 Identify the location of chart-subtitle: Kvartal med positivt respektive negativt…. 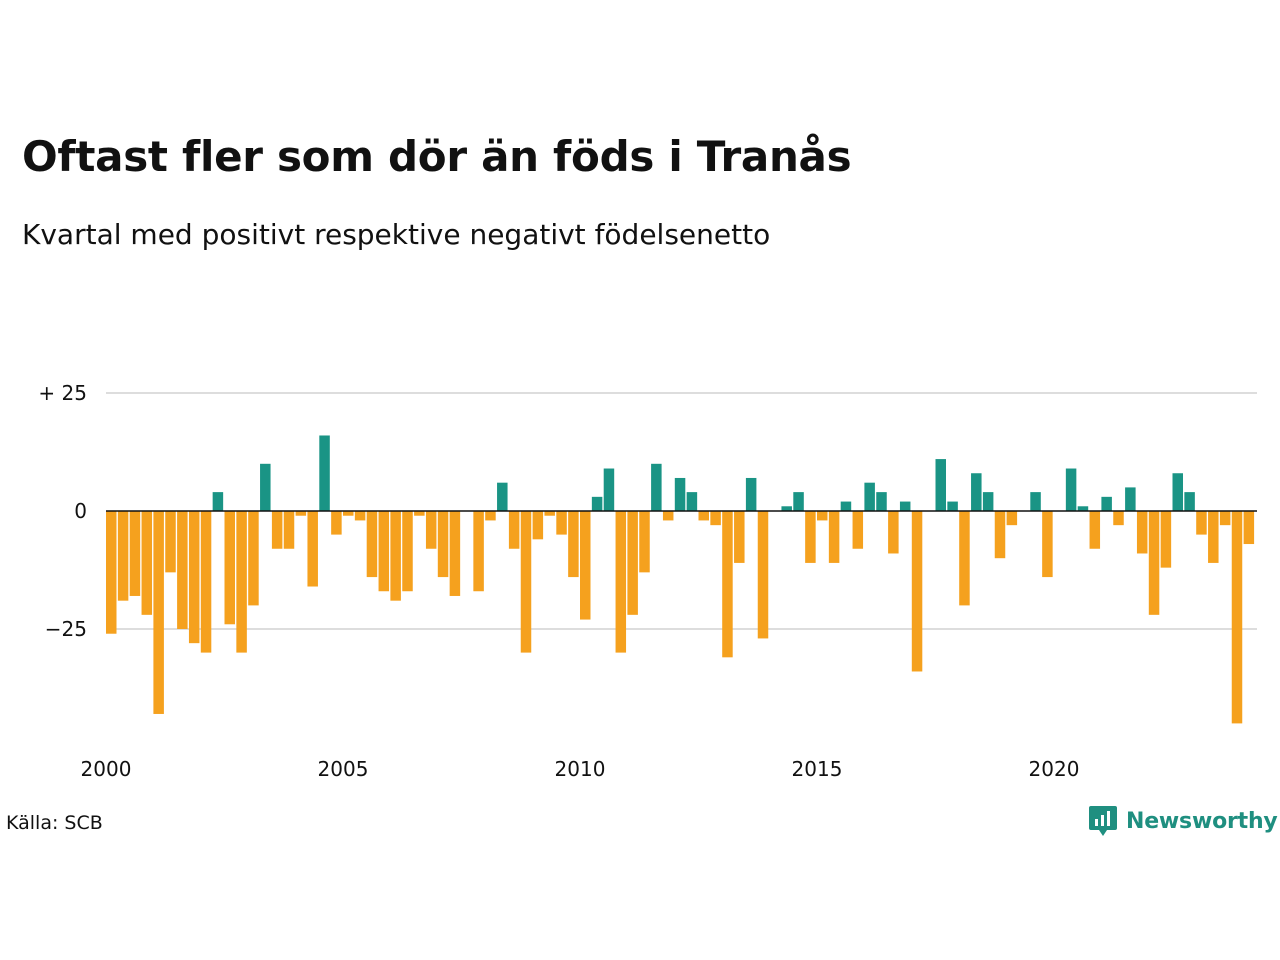
(396, 234).